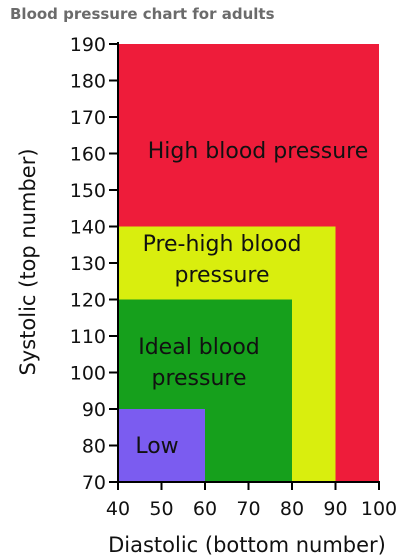 The image size is (402, 559). Describe the element at coordinates (88, 301) in the screenshot. I see `y-tick-label-120: 120` at that location.